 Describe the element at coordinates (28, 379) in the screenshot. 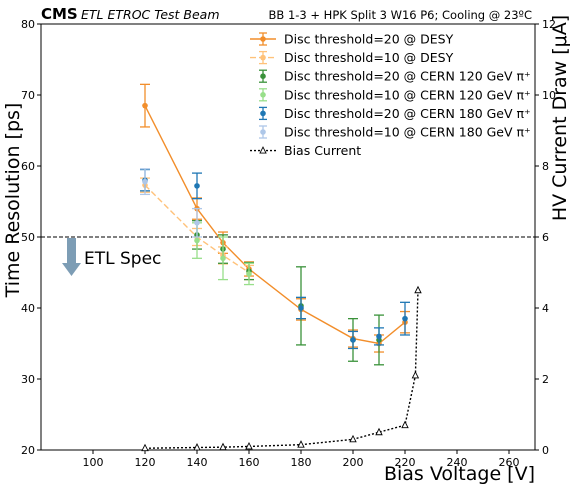

I see `y-tick-label: 30` at that location.